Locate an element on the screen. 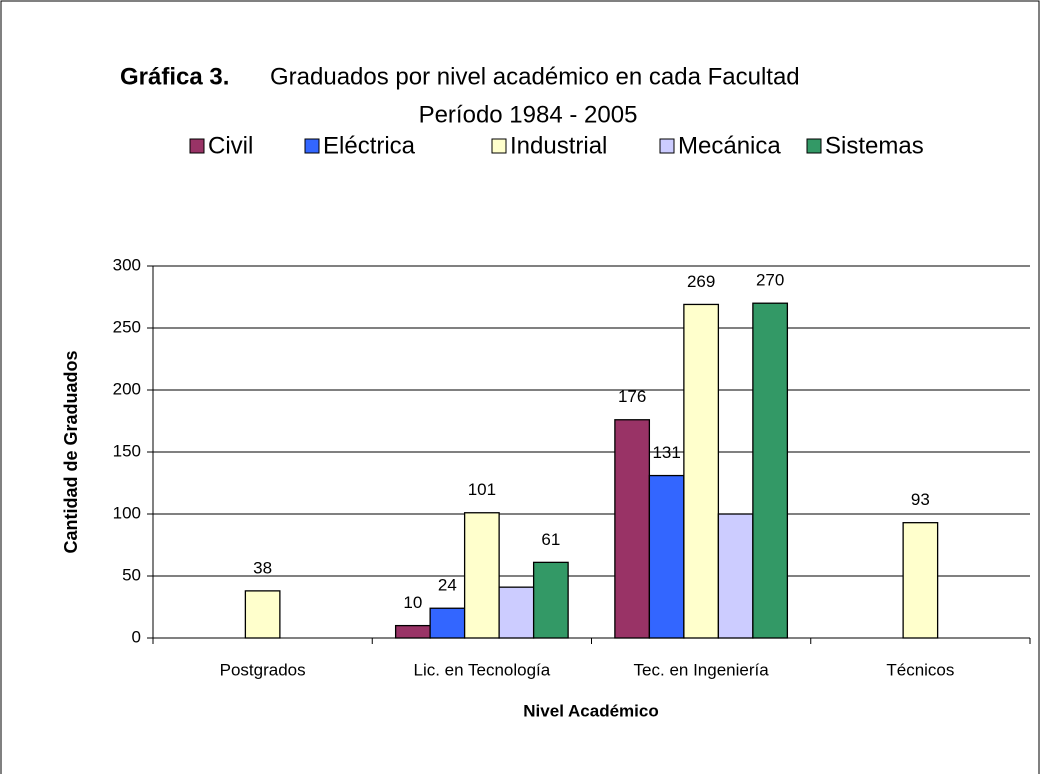 The height and width of the screenshot is (774, 1050). legend-label: Eléctrica is located at coordinates (369, 145).